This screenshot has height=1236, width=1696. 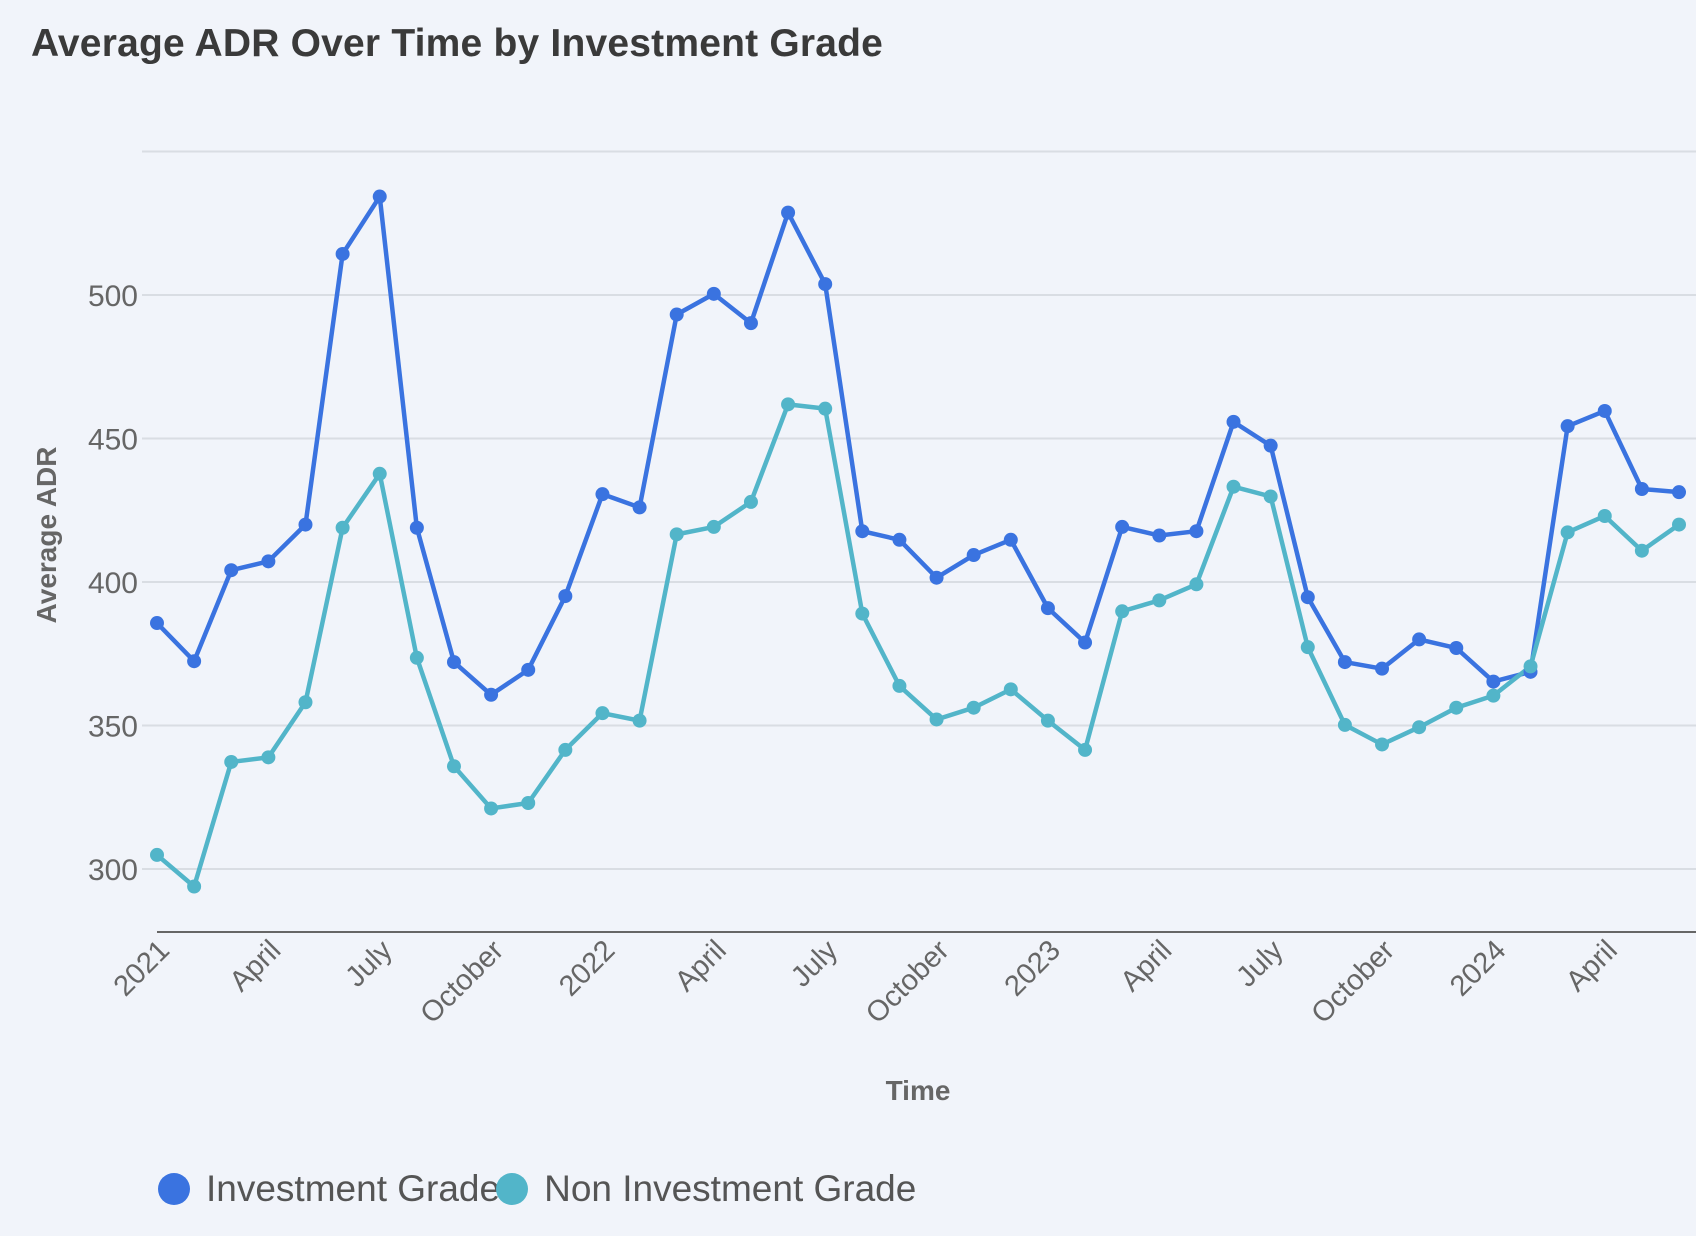 What do you see at coordinates (113, 583) in the screenshot?
I see `y-tick-label: 400` at bounding box center [113, 583].